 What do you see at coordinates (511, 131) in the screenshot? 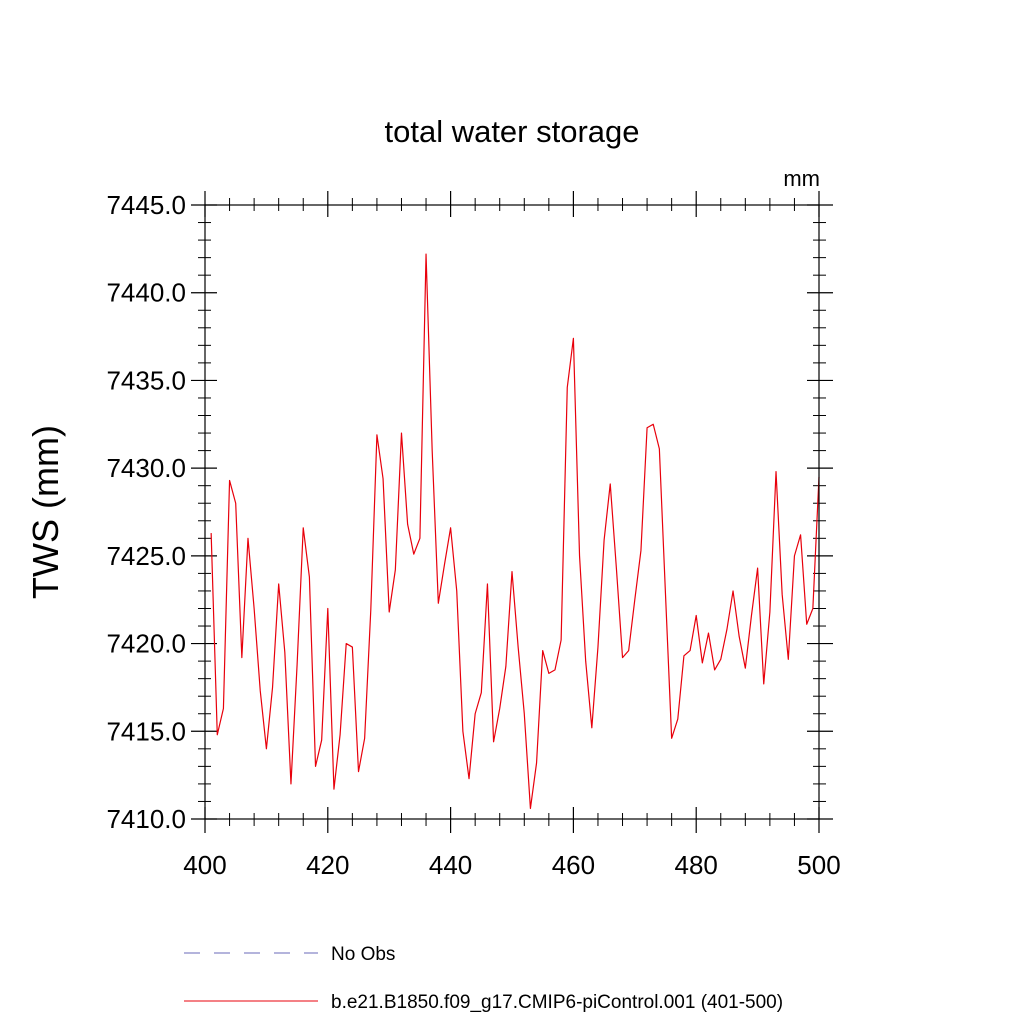
I see `chart-title: total water storage` at bounding box center [511, 131].